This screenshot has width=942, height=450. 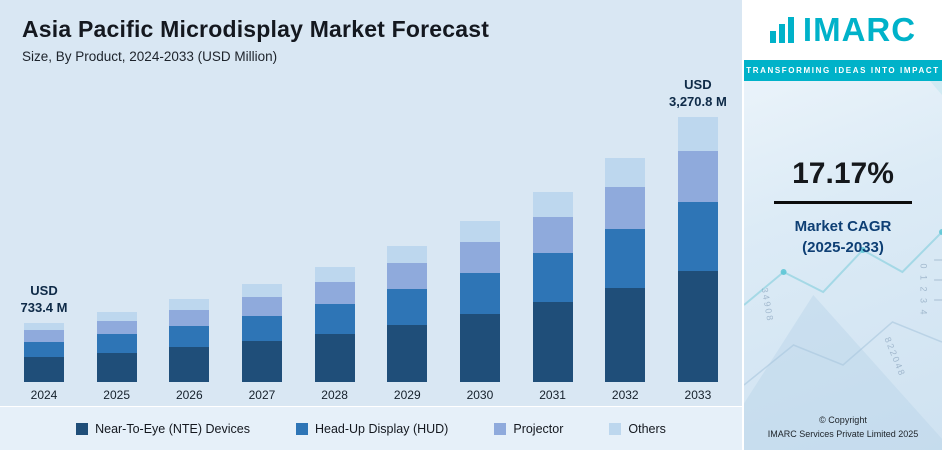 I want to click on bar-value-label-currency: USD, so click(x=44, y=290).